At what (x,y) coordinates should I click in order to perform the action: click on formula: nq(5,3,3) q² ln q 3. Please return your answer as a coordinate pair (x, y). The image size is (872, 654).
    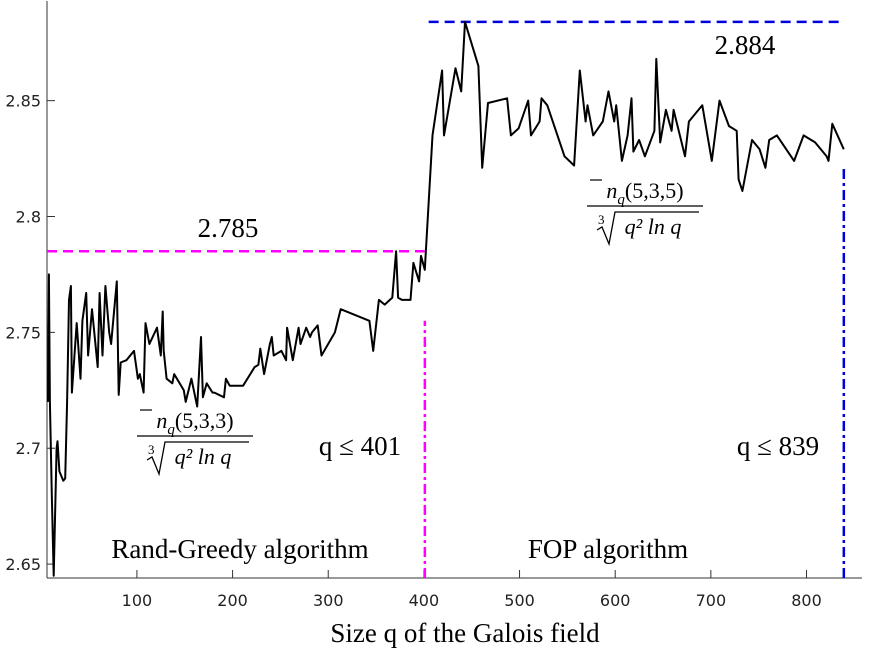
    Looking at the image, I should click on (195, 442).